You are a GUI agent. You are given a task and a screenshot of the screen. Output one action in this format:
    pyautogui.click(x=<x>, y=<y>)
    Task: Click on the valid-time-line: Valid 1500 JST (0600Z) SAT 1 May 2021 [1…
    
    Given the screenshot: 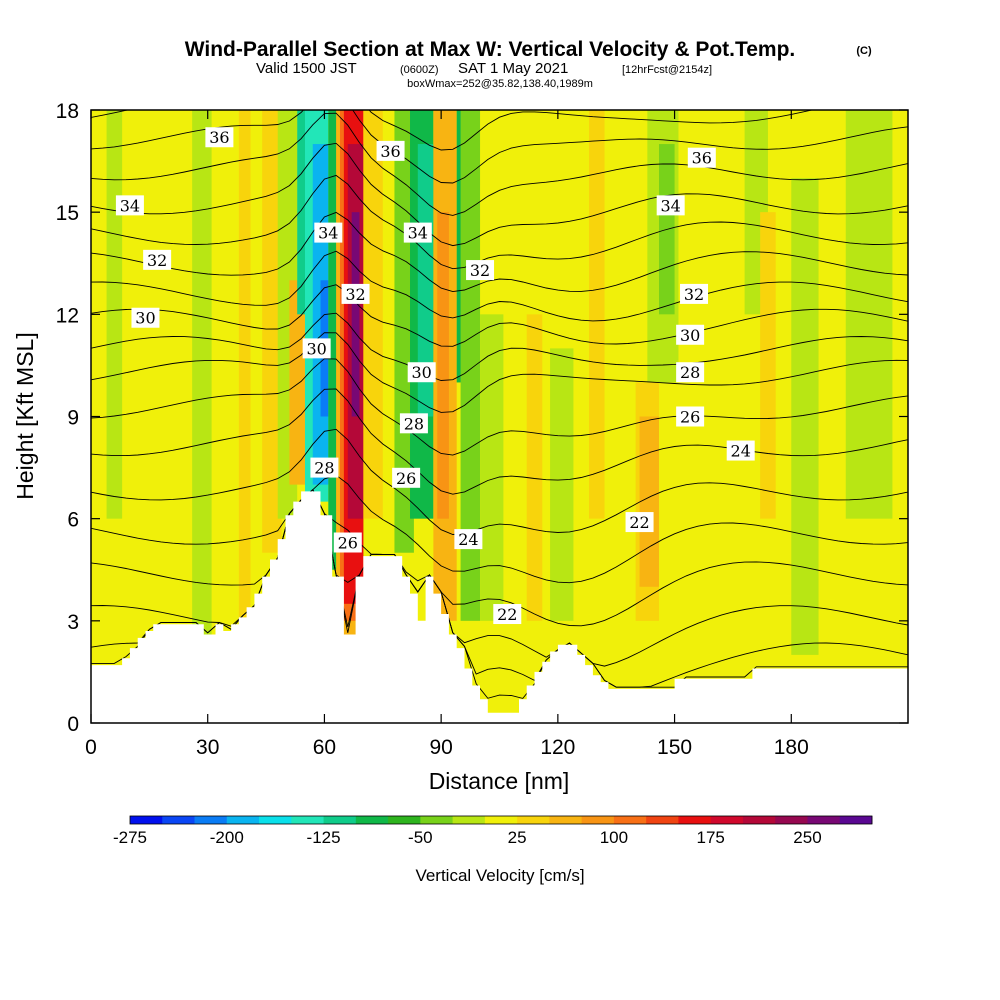 What is the action you would take?
    pyautogui.click(x=484, y=68)
    